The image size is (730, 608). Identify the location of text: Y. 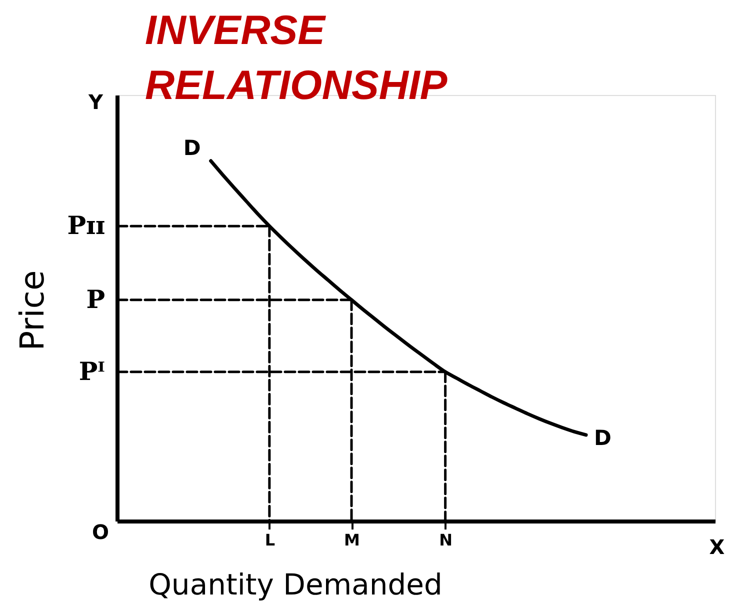
(96, 102).